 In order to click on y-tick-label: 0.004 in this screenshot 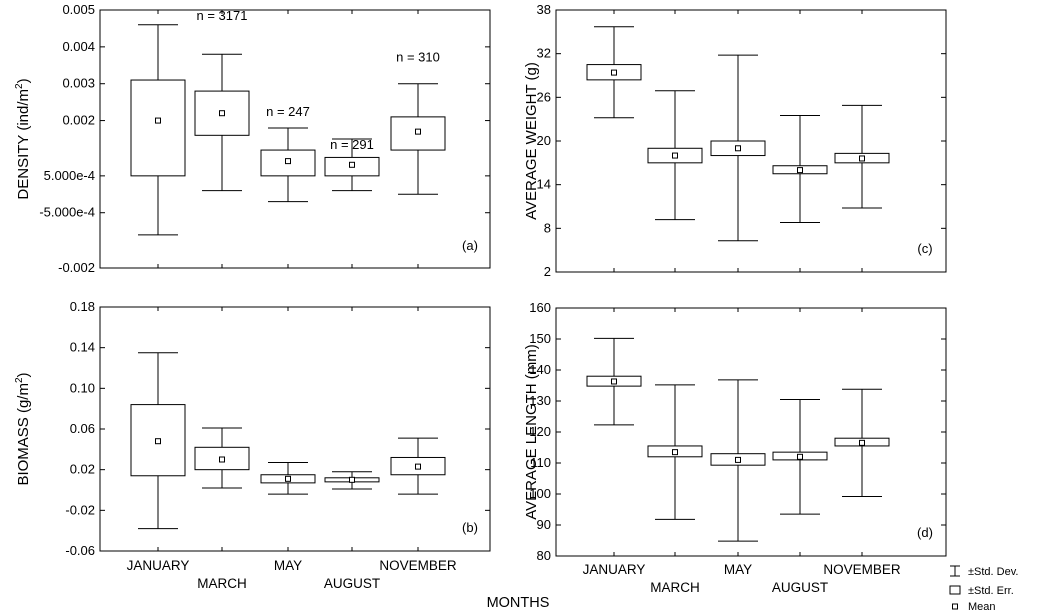, I will do `click(78, 46)`.